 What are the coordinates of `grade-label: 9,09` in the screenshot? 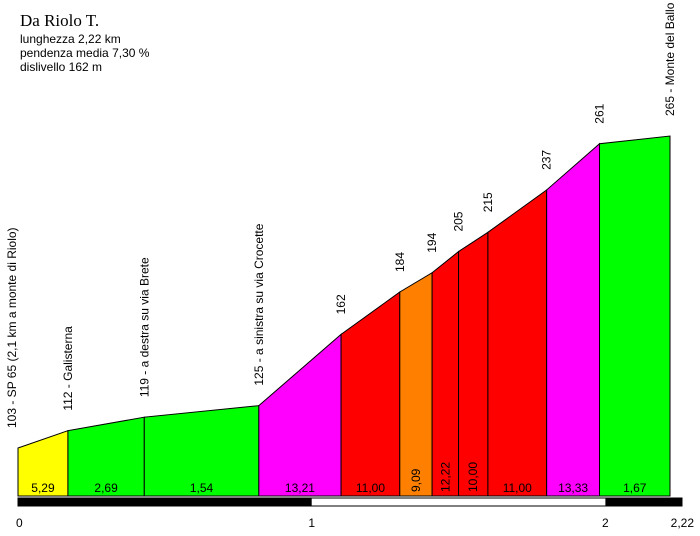 It's located at (416, 480).